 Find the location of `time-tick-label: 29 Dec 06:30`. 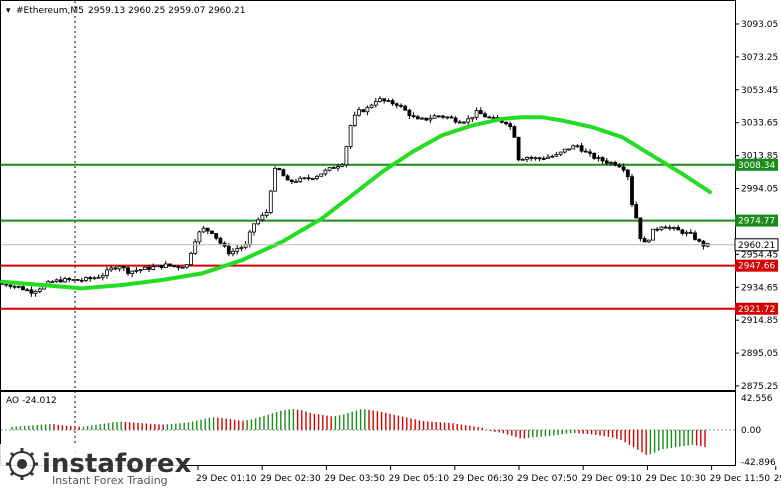

time-tick-label: 29 Dec 06:30 is located at coordinates (483, 479).